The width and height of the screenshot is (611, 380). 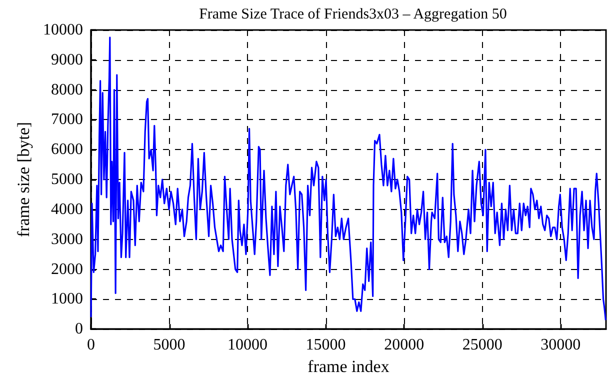 What do you see at coordinates (79, 329) in the screenshot?
I see `y-tick-label: 0` at bounding box center [79, 329].